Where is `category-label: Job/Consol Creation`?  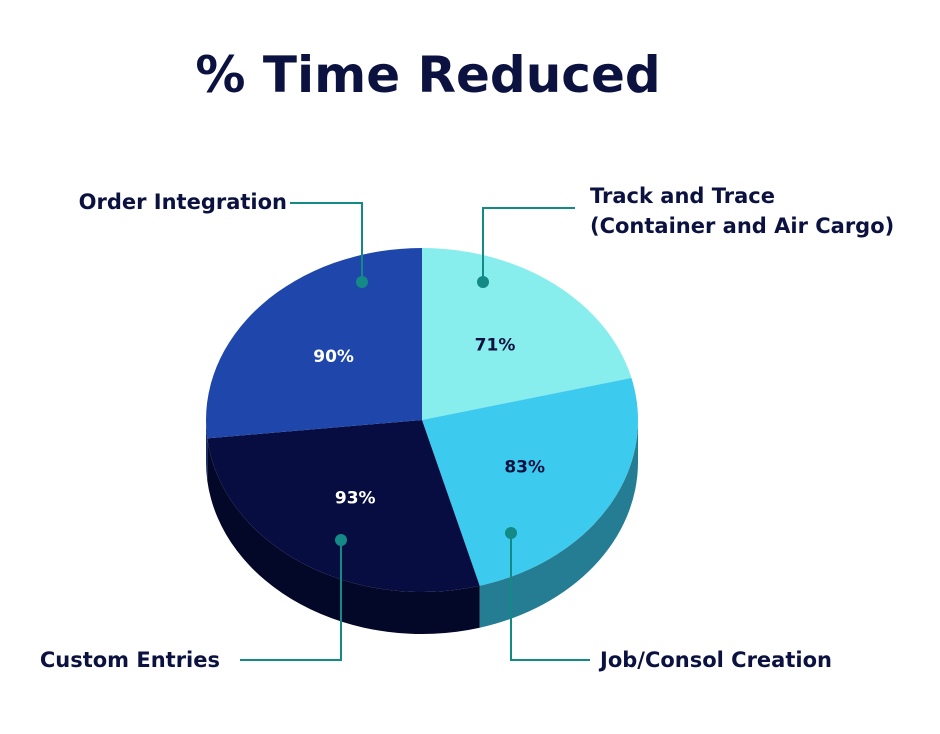 category-label: Job/Consol Creation is located at coordinates (716, 660).